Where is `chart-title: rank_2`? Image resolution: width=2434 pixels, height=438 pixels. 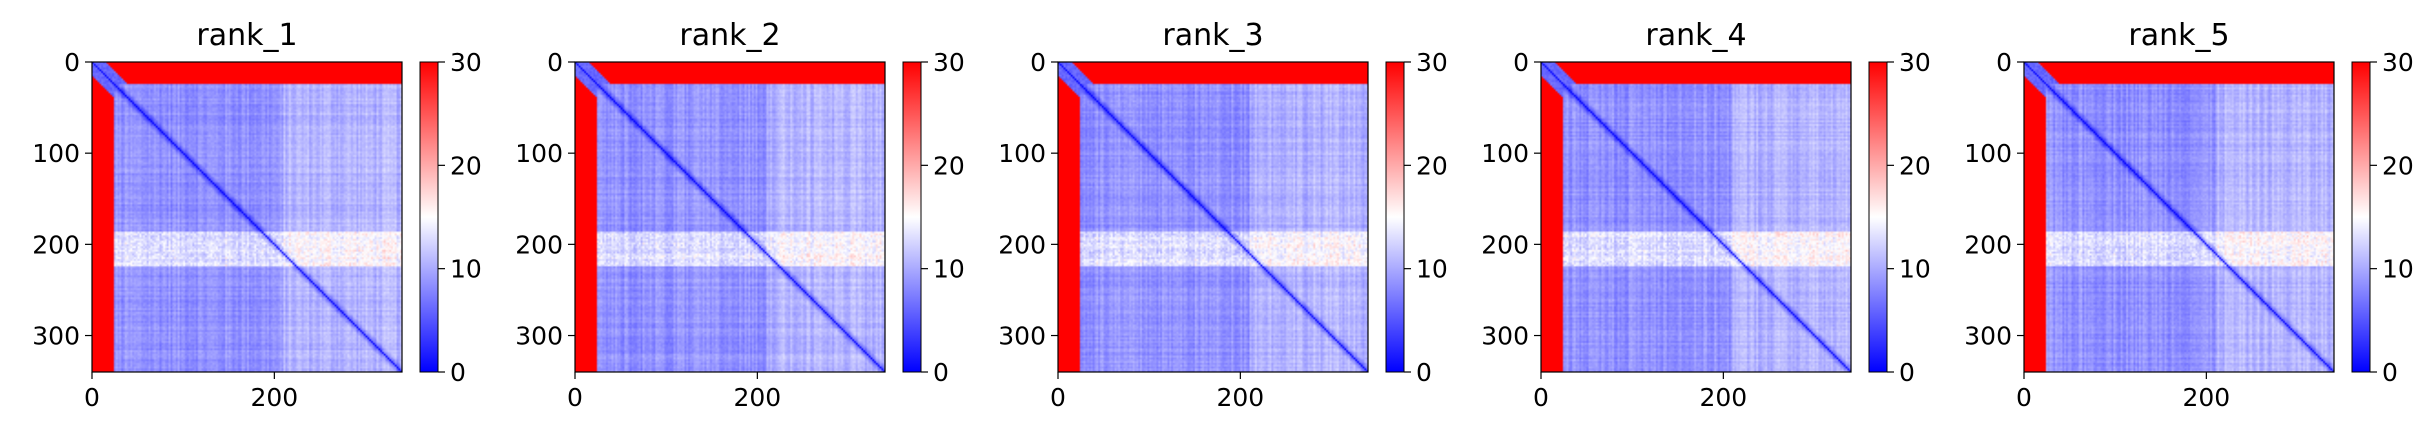
chart-title: rank_2 is located at coordinates (729, 35).